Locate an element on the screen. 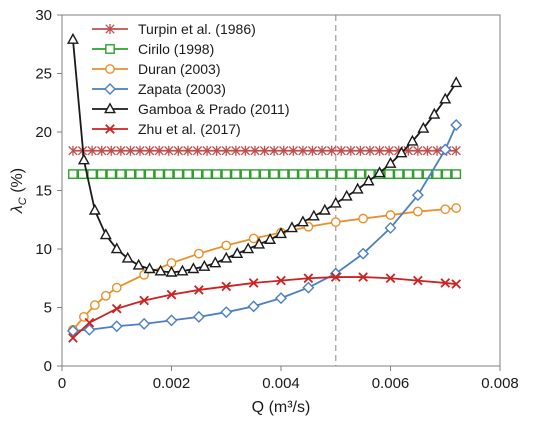  y-tick-label: 0 is located at coordinates (48, 366).